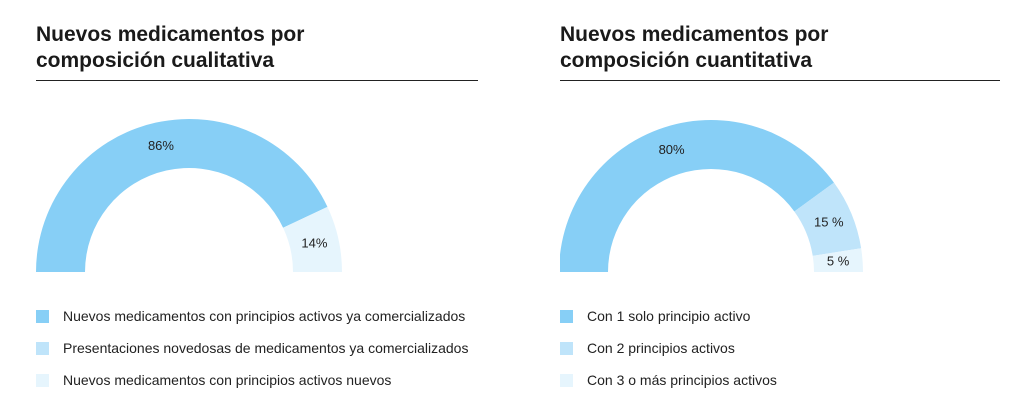  Describe the element at coordinates (682, 380) in the screenshot. I see `legend-label: Con 3 o más principios activos` at that location.